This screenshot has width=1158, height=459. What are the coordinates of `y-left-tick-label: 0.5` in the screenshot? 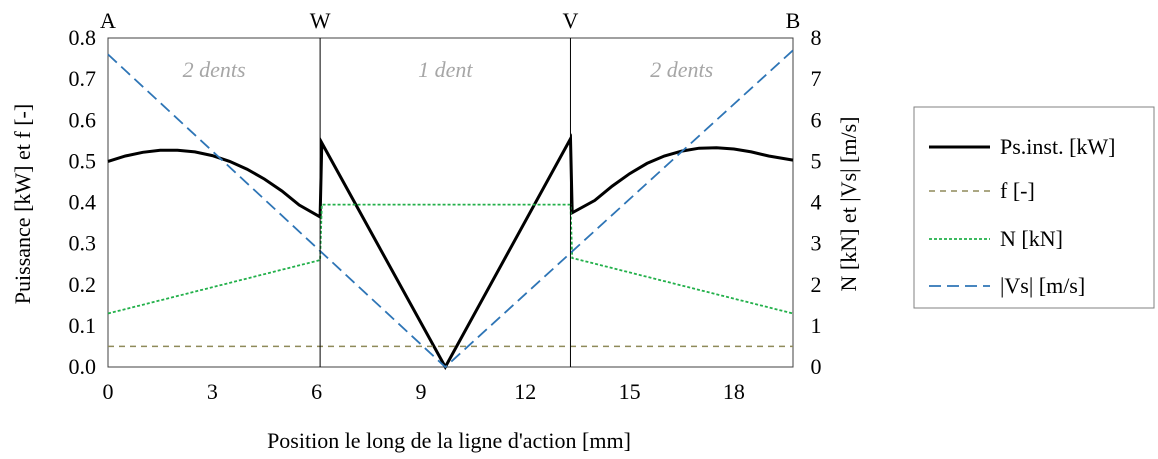 It's located at (83, 160).